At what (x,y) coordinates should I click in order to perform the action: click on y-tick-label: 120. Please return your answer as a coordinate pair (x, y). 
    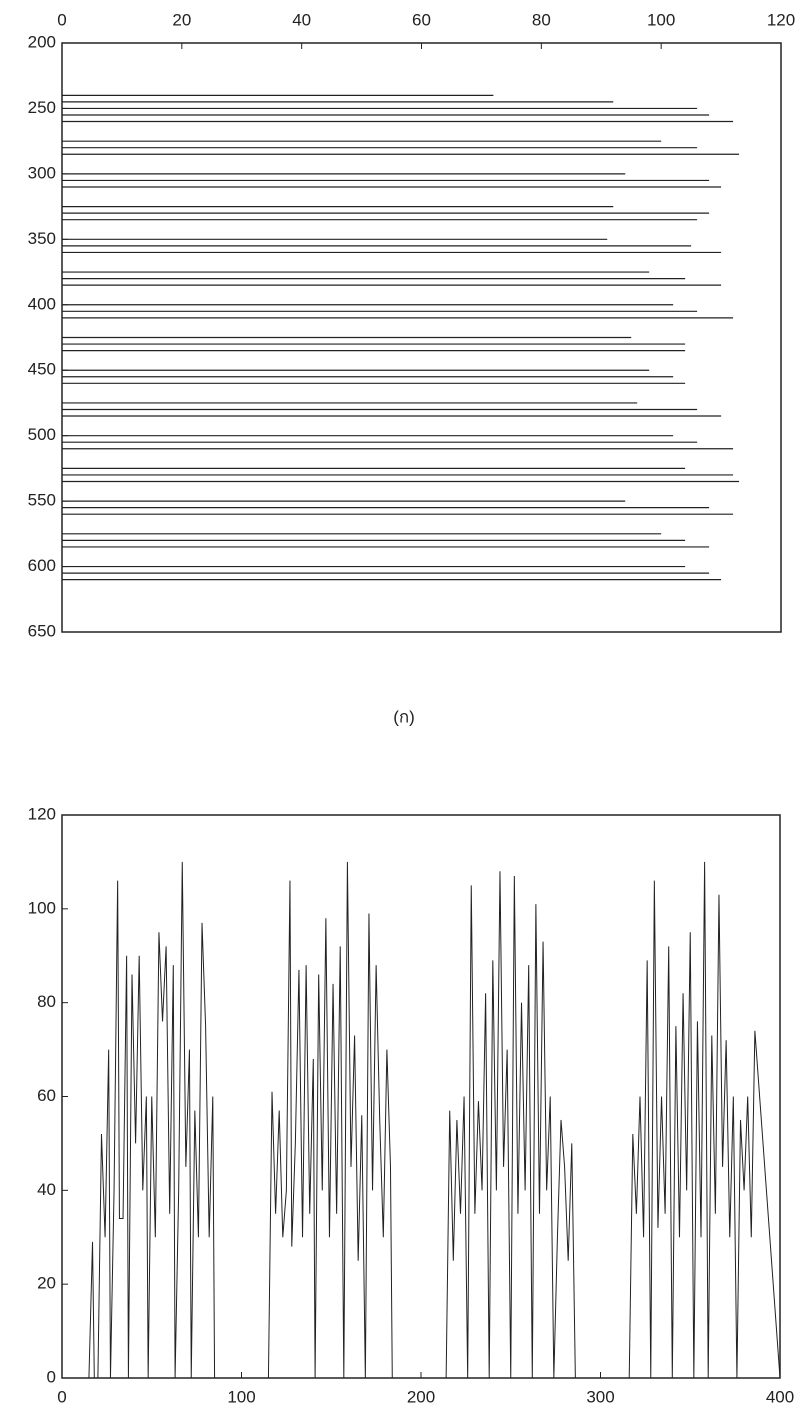
    Looking at the image, I should click on (42, 813).